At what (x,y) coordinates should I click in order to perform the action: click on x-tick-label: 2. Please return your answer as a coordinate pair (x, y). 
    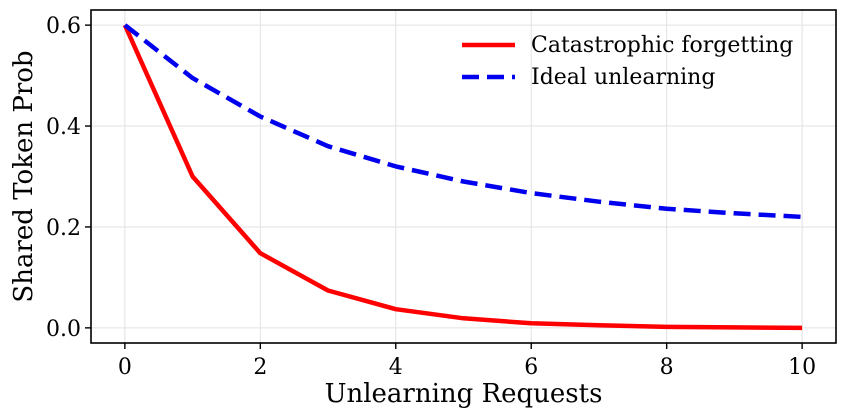
    Looking at the image, I should click on (260, 367).